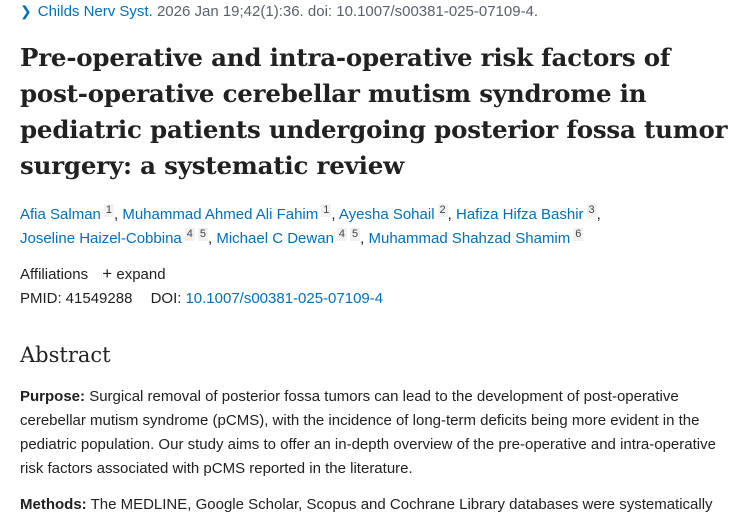  I want to click on pmid-label: PMID:, so click(41, 298).